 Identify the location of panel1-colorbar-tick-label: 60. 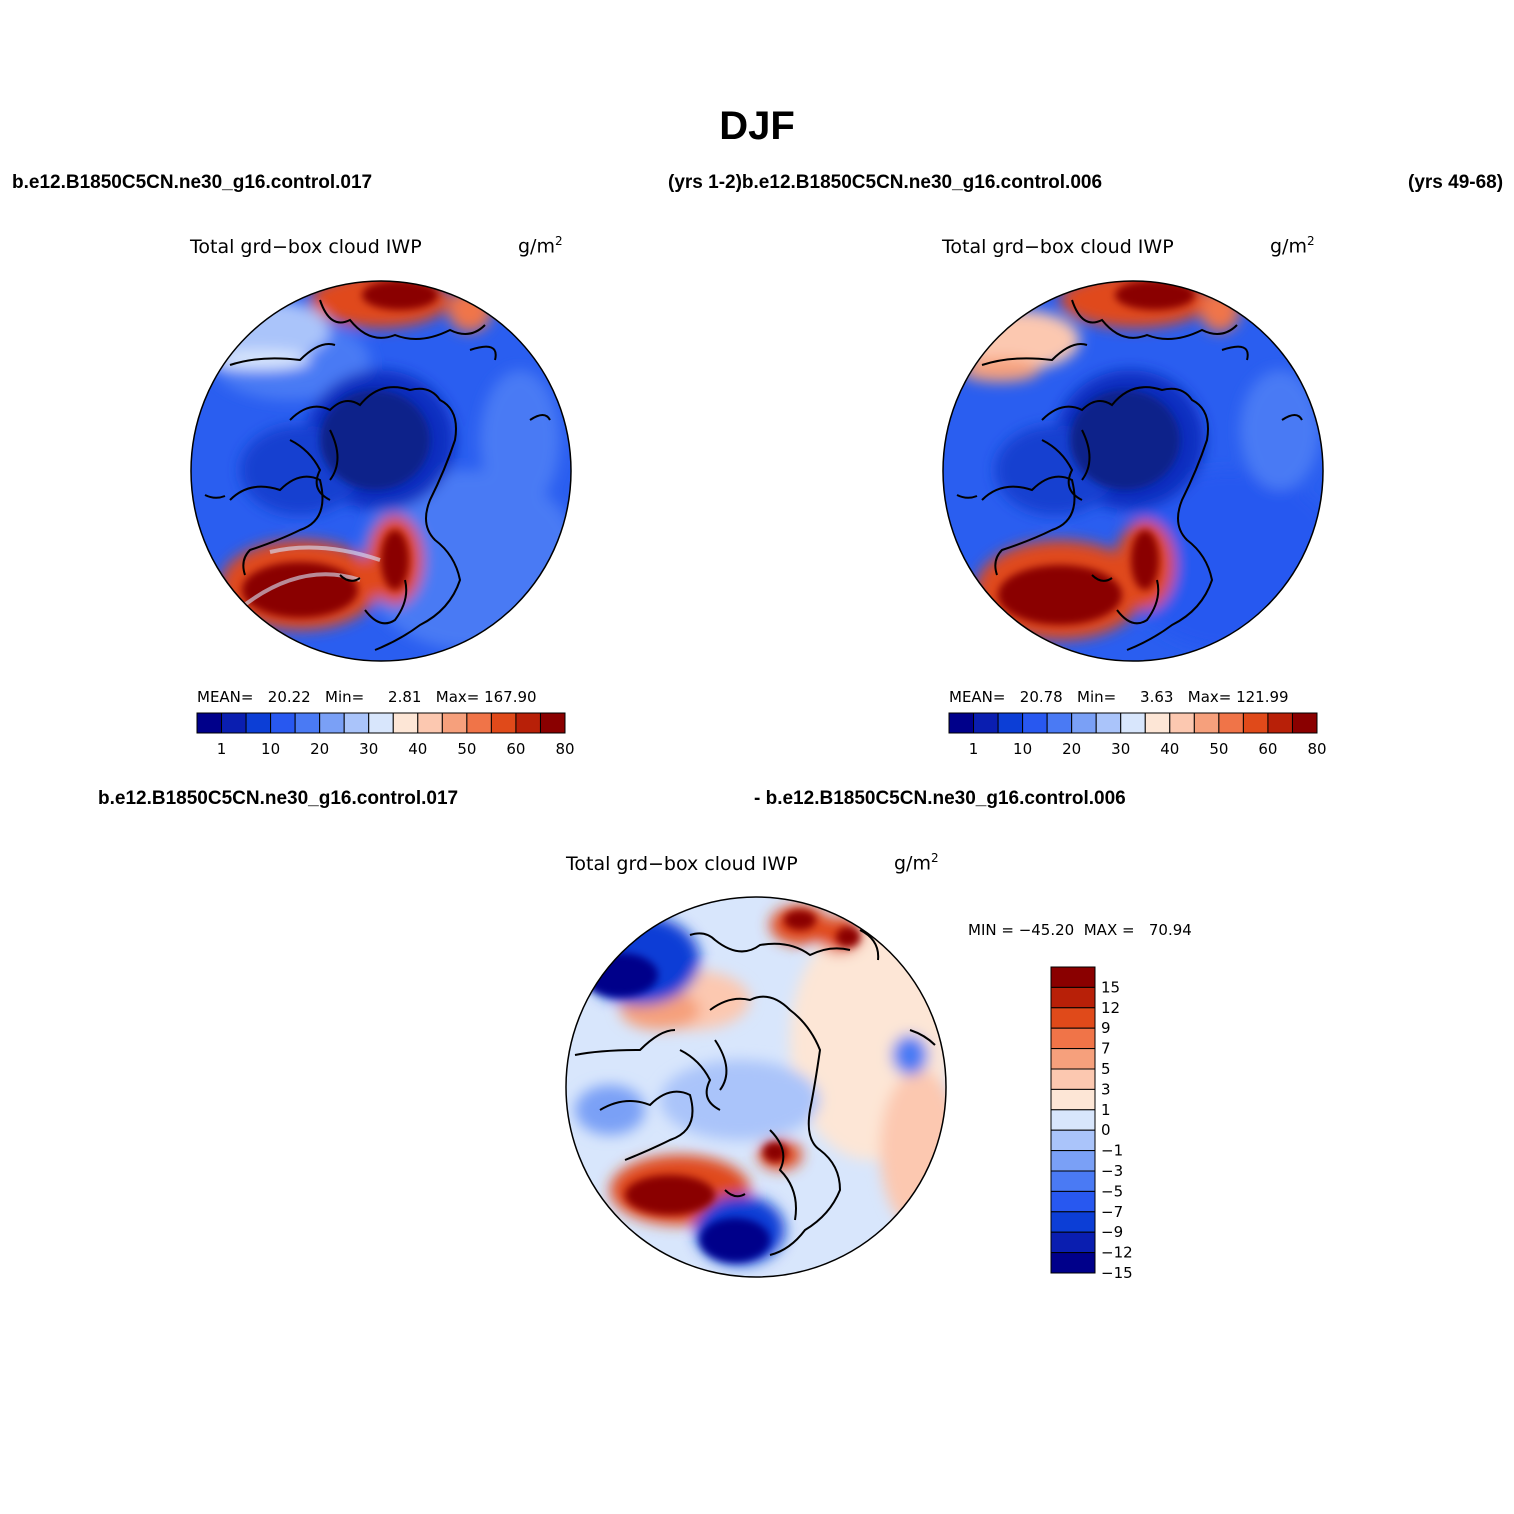
(515, 749).